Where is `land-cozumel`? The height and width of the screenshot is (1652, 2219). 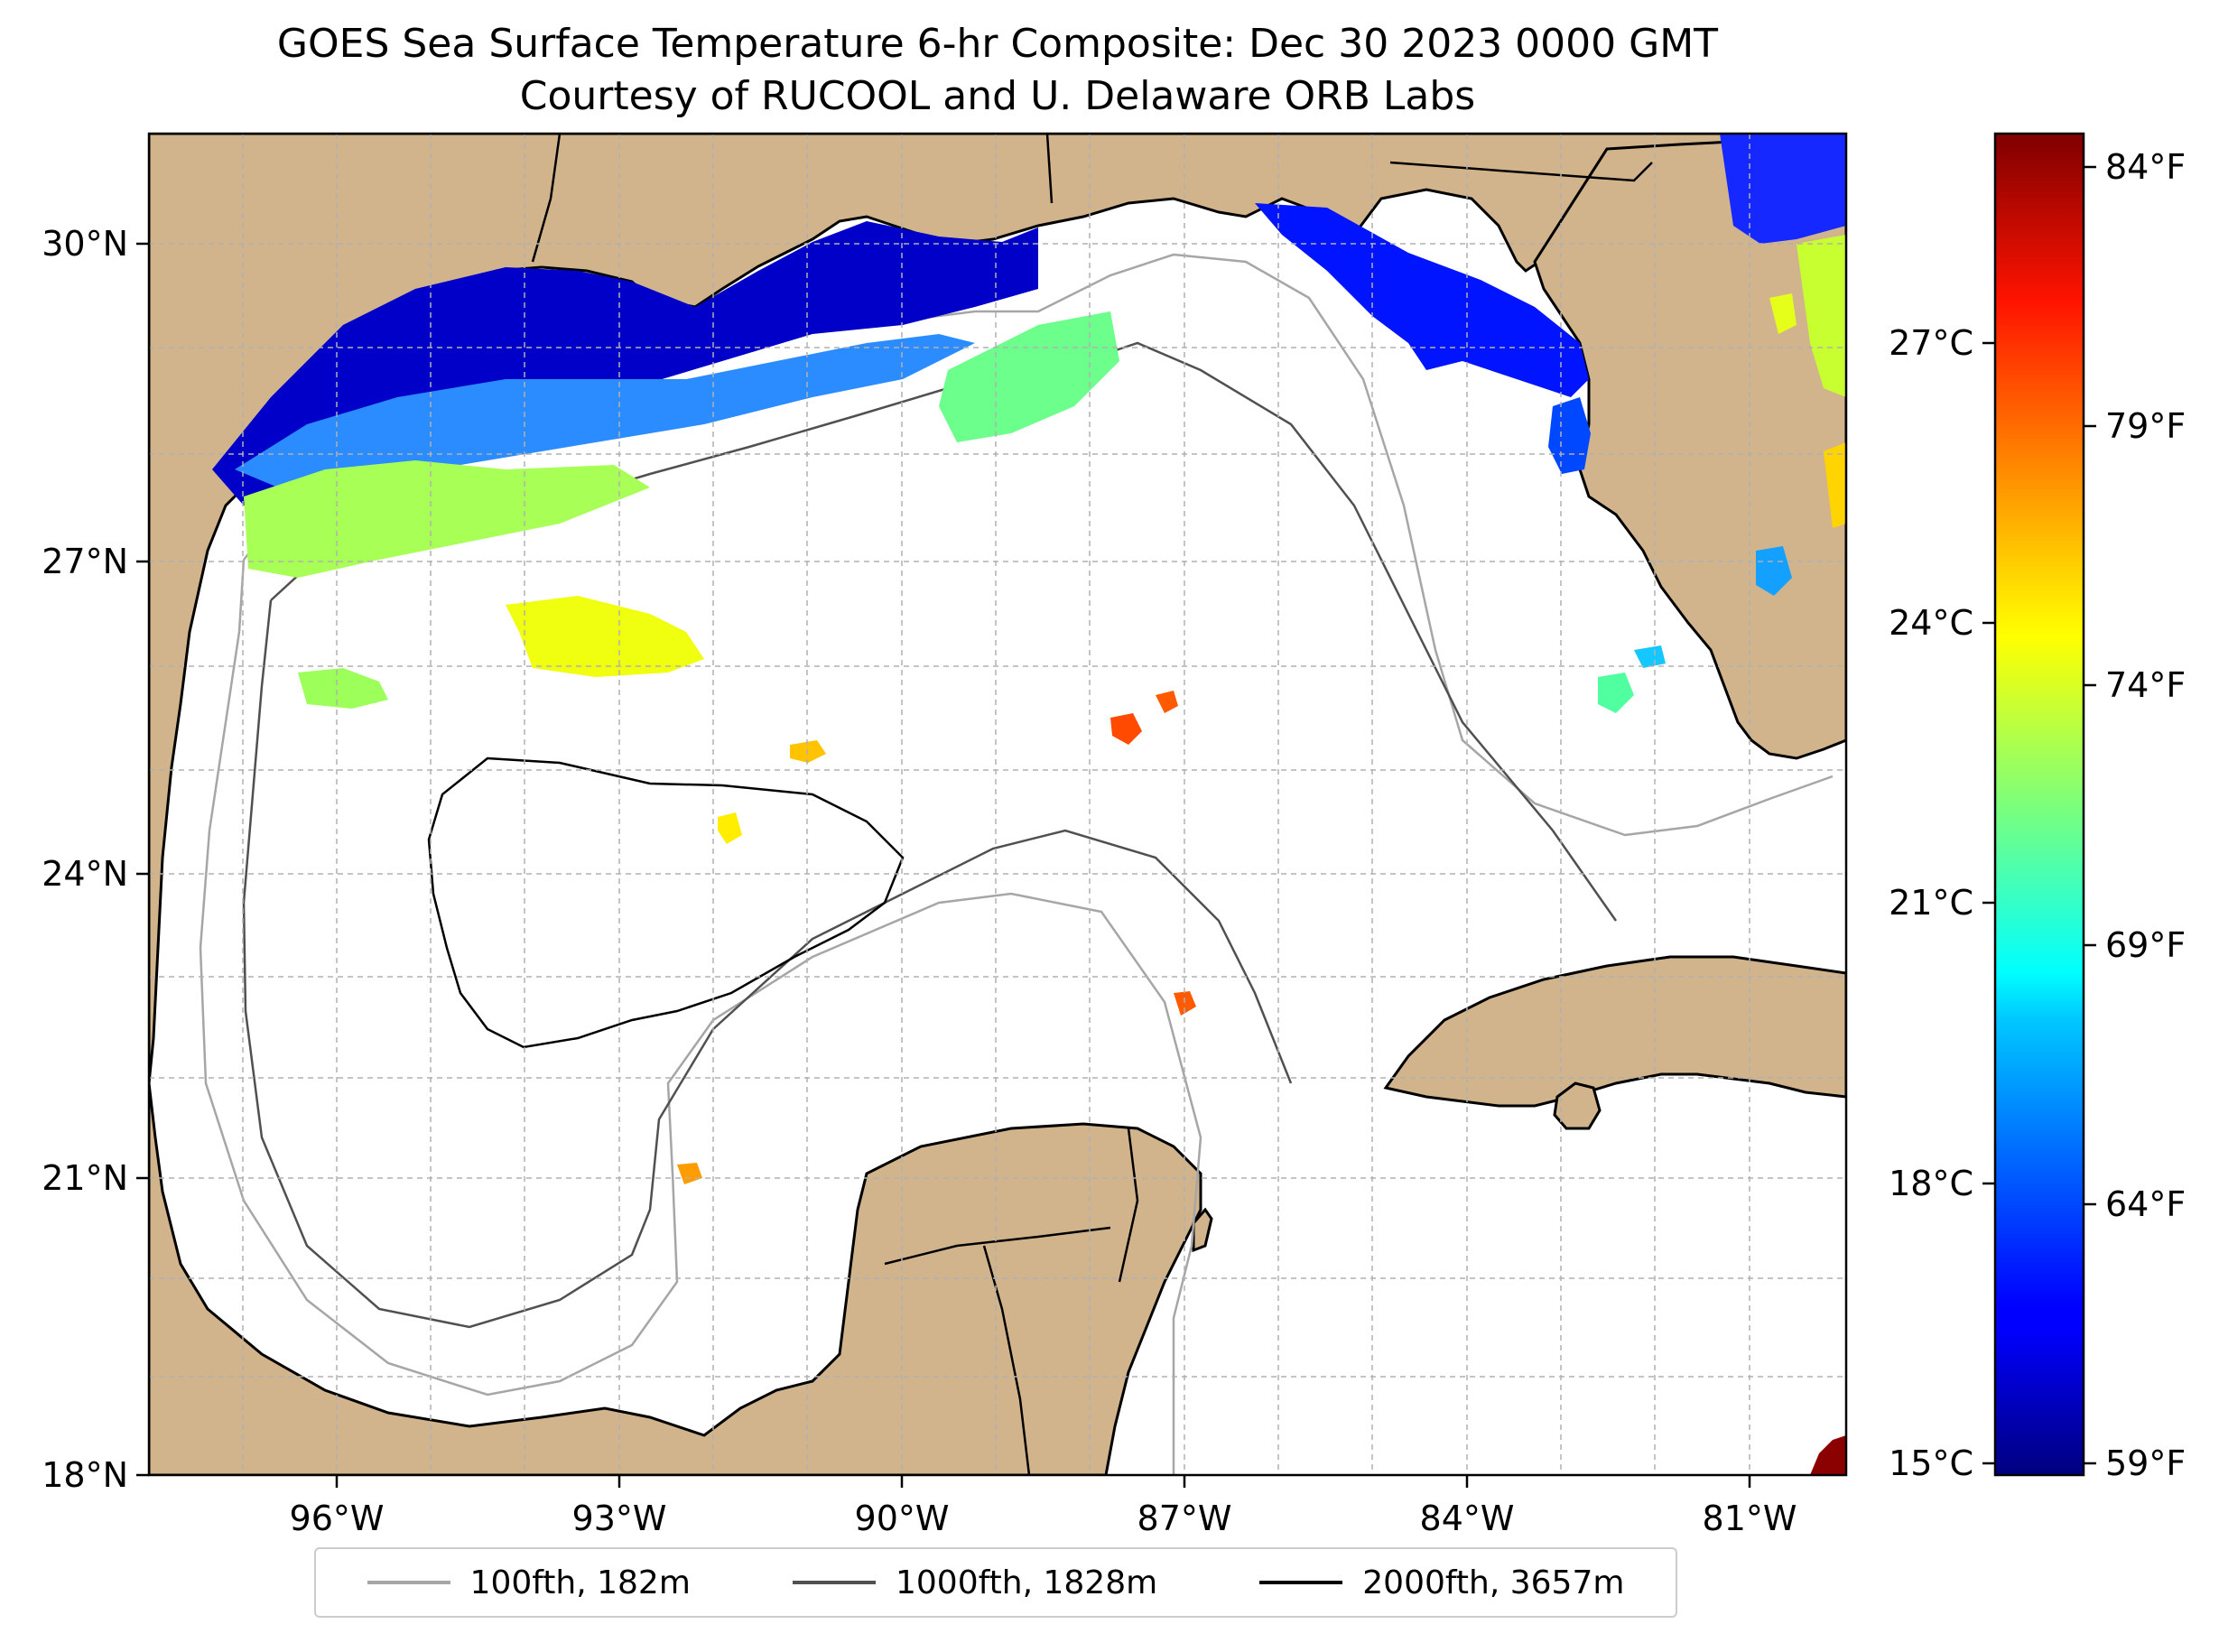 land-cozumel is located at coordinates (1202, 1230).